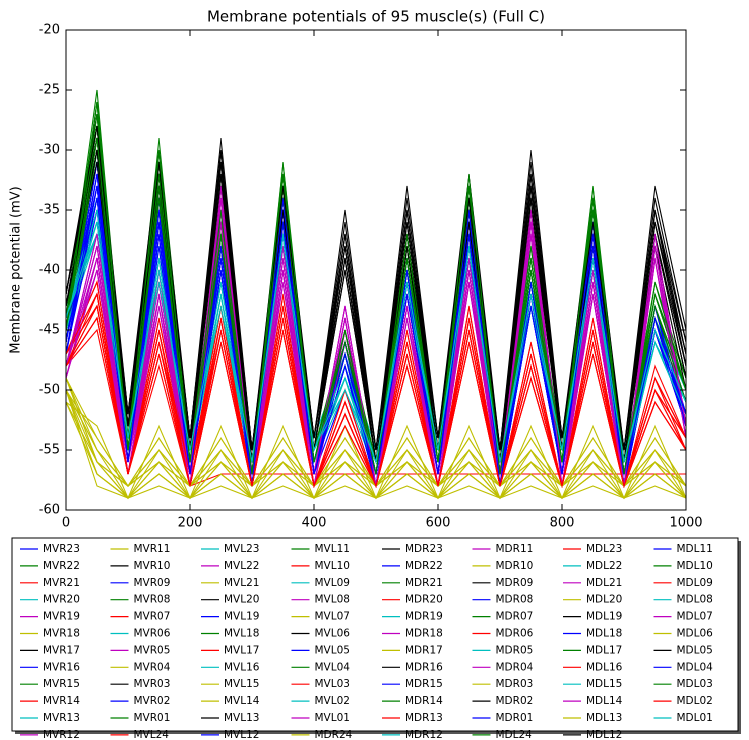 This screenshot has width=749, height=740. I want to click on legend-label: MVL03, so click(332, 684).